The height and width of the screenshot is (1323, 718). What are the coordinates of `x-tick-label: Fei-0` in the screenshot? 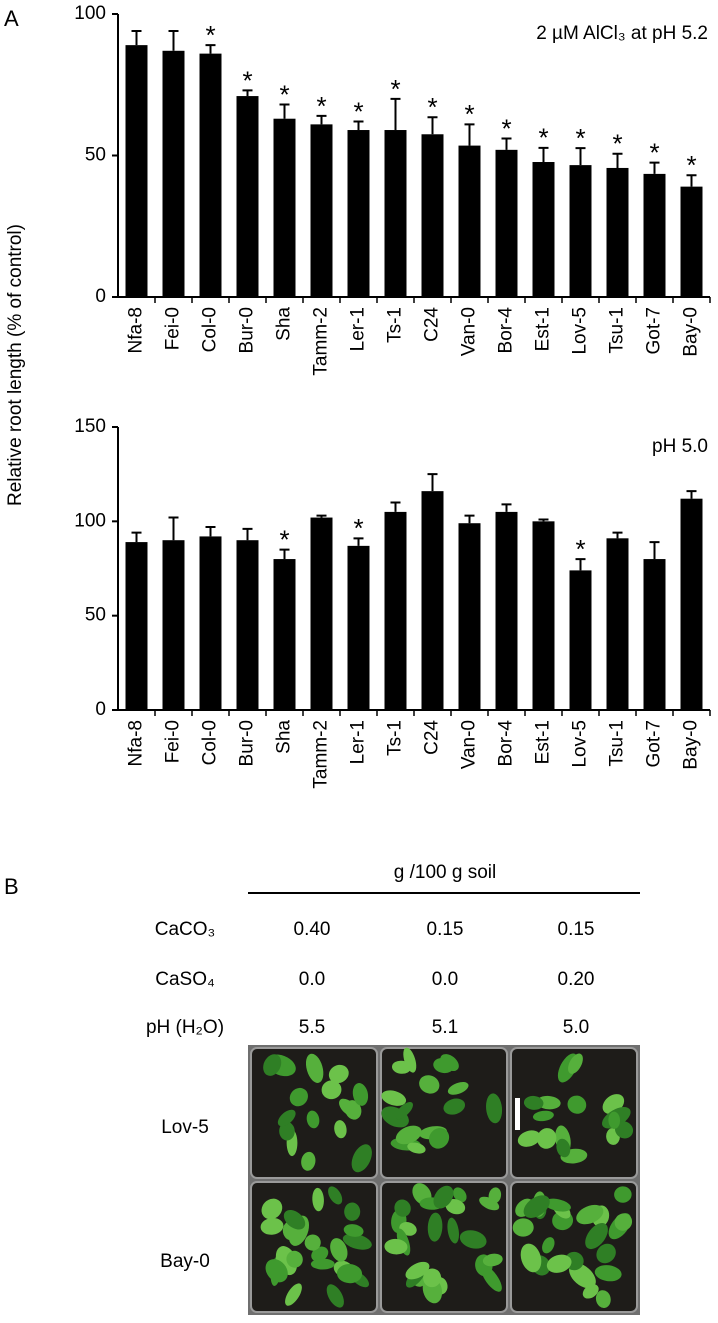 It's located at (173, 741).